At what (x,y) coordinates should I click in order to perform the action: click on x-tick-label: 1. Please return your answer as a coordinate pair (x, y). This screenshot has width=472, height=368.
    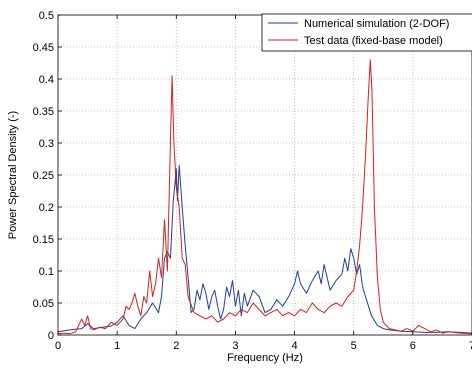
    Looking at the image, I should click on (117, 346).